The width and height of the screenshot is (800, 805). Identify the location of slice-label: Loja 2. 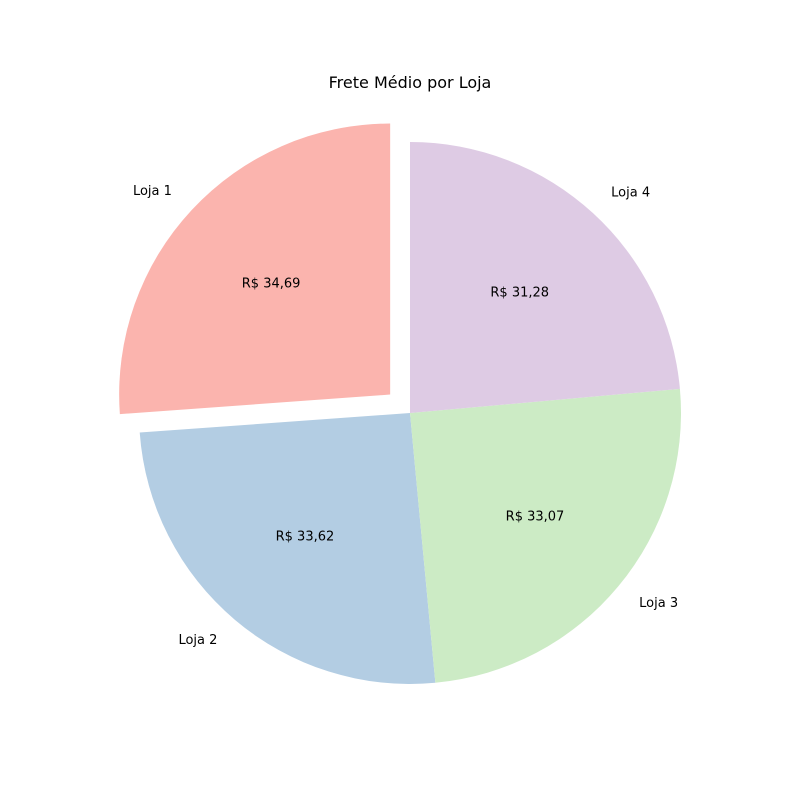
(197, 640).